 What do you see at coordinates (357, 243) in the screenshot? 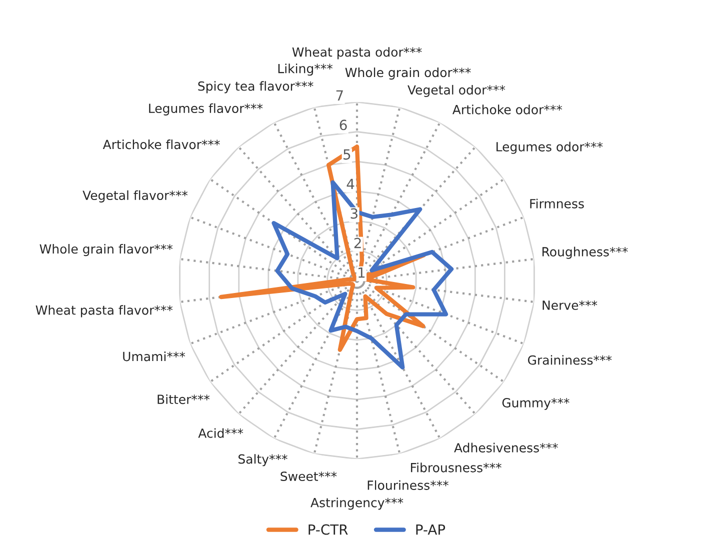
I see `y-tick-label: 2` at bounding box center [357, 243].